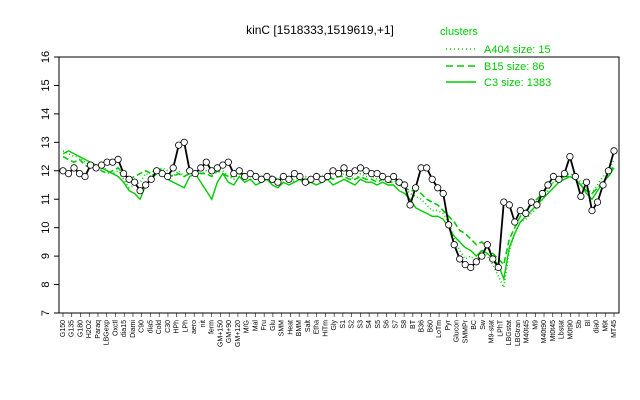 This screenshot has width=640, height=400. I want to click on x-tick-label: Mal, so click(255, 326).